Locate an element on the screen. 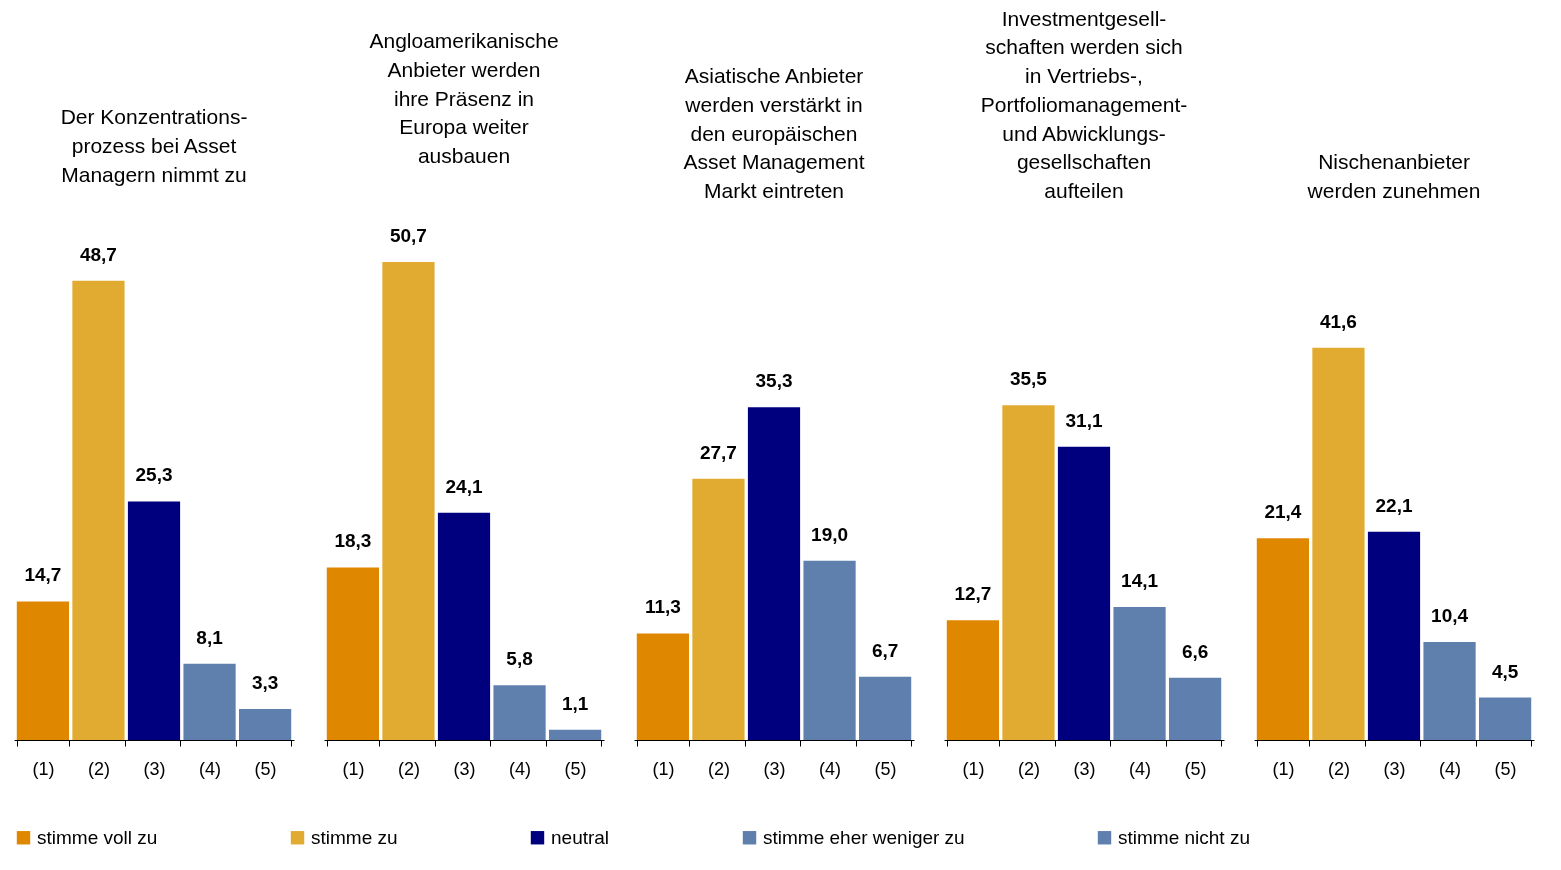 This screenshot has width=1561, height=870. data-label: 6,7 is located at coordinates (885, 650).